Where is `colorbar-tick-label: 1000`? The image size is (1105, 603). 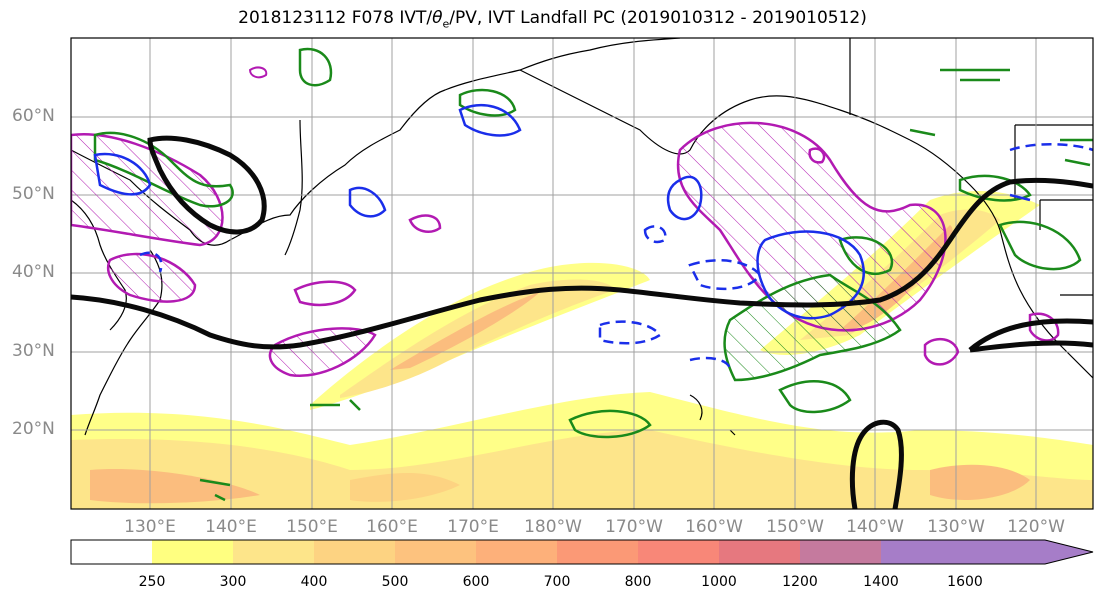
colorbar-tick-label: 1000 is located at coordinates (719, 582).